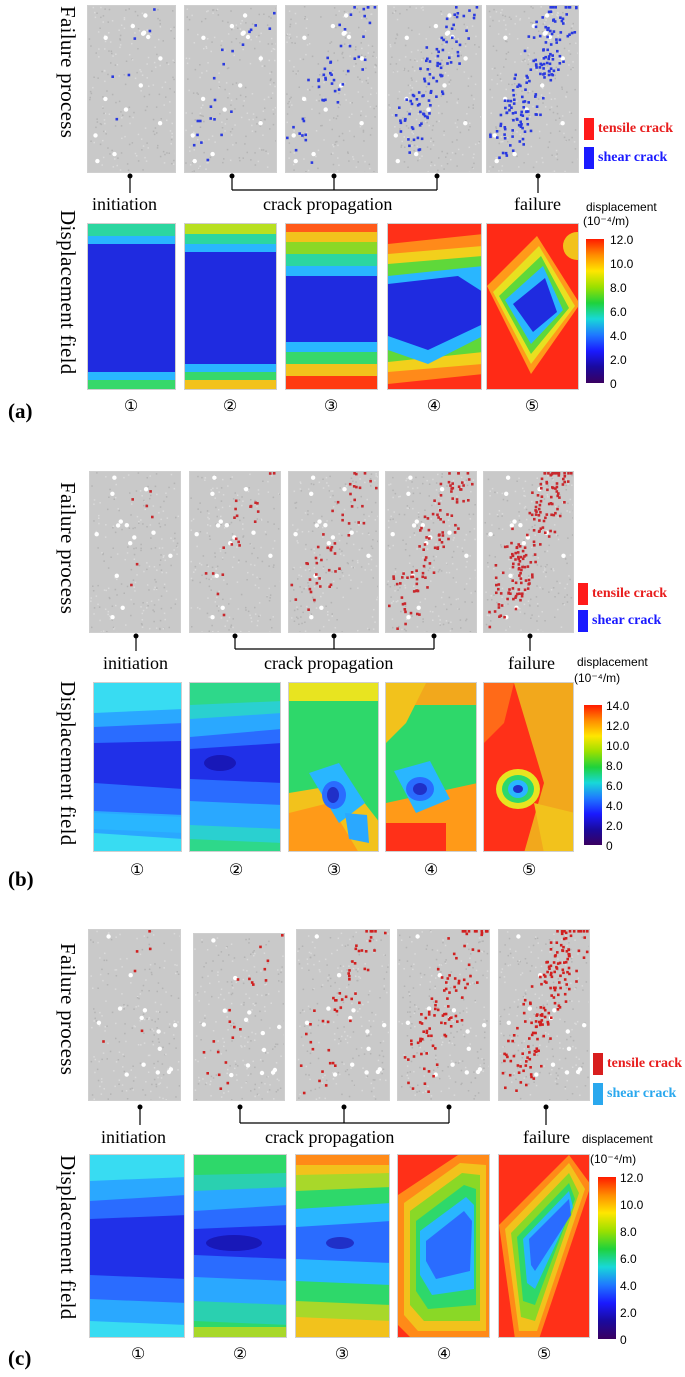  I want to click on colorbar-tick-1: 10.0, so click(632, 1205).